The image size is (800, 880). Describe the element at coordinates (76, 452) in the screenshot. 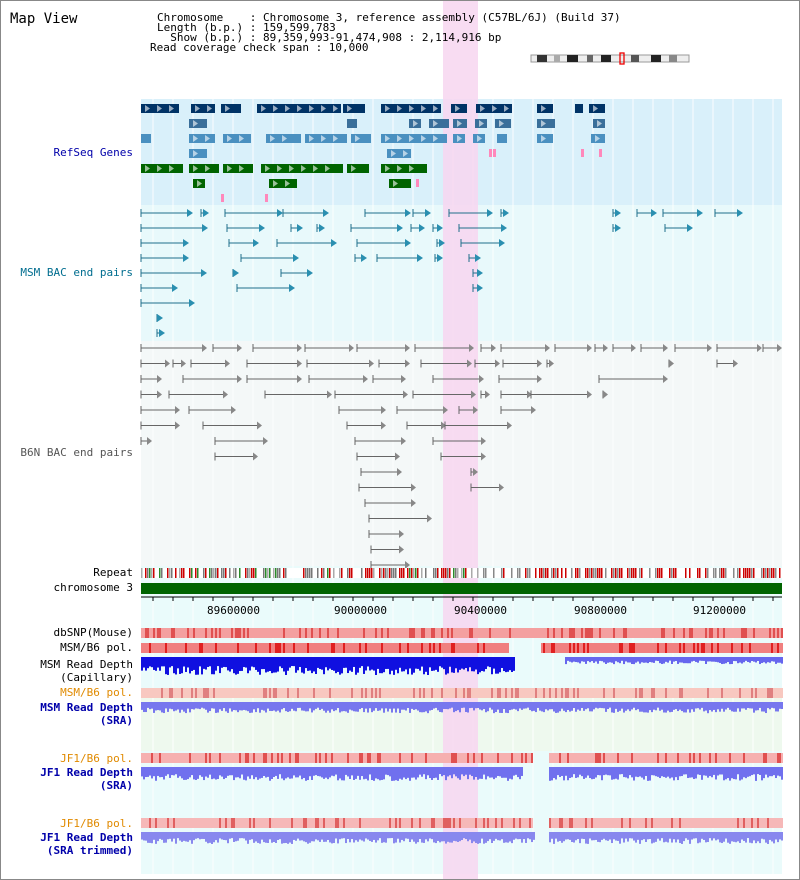

I see `track-label-b6n-bac: B6N BAC end pairs` at that location.